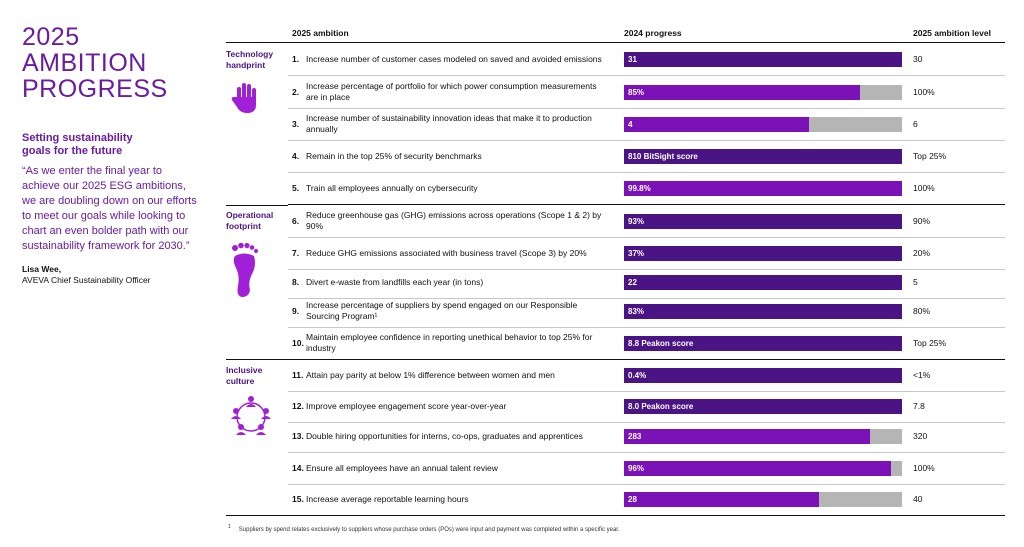 The height and width of the screenshot is (547, 1024). What do you see at coordinates (930, 343) in the screenshot?
I see `ambition-level: Top 25%` at bounding box center [930, 343].